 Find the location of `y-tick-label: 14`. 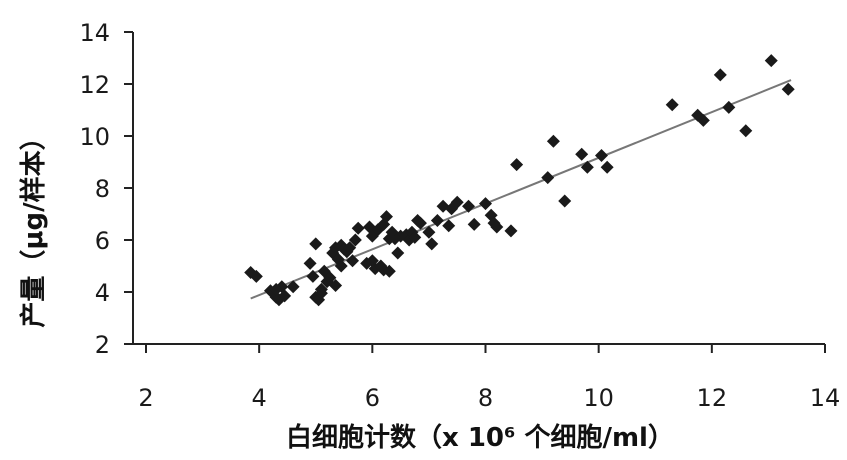

y-tick-label: 14 is located at coordinates (94, 33).